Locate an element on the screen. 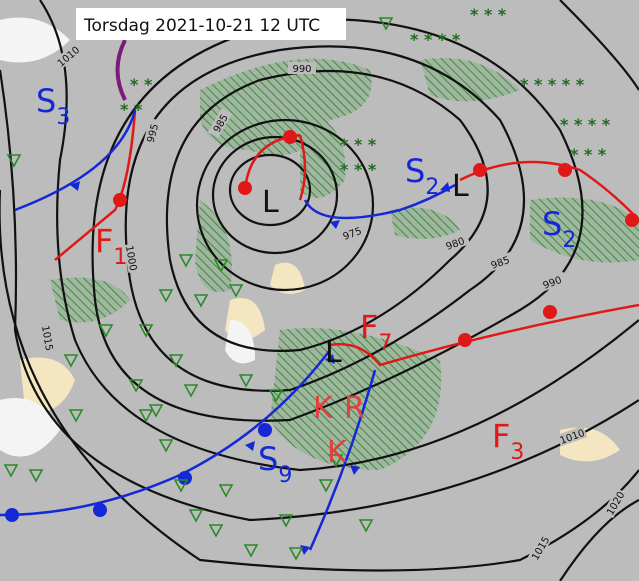 Image resolution: width=639 pixels, height=581 pixels. centers: L L L is located at coordinates (365, 269).